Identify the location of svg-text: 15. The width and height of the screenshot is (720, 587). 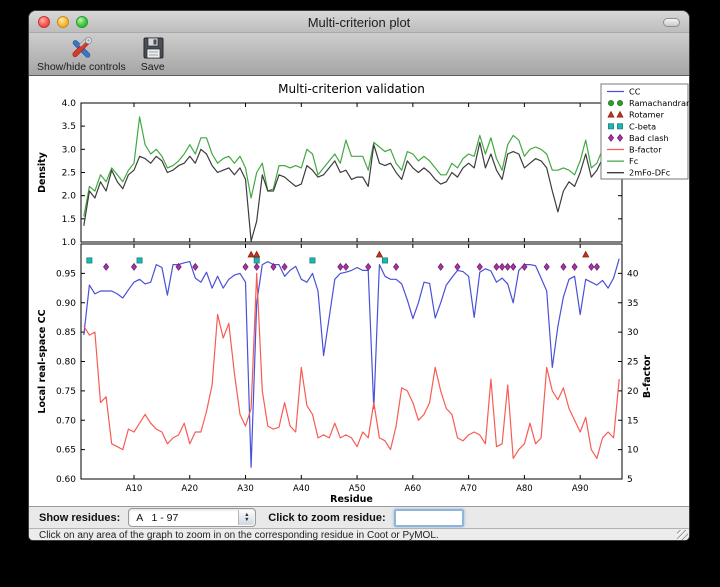
(632, 421).